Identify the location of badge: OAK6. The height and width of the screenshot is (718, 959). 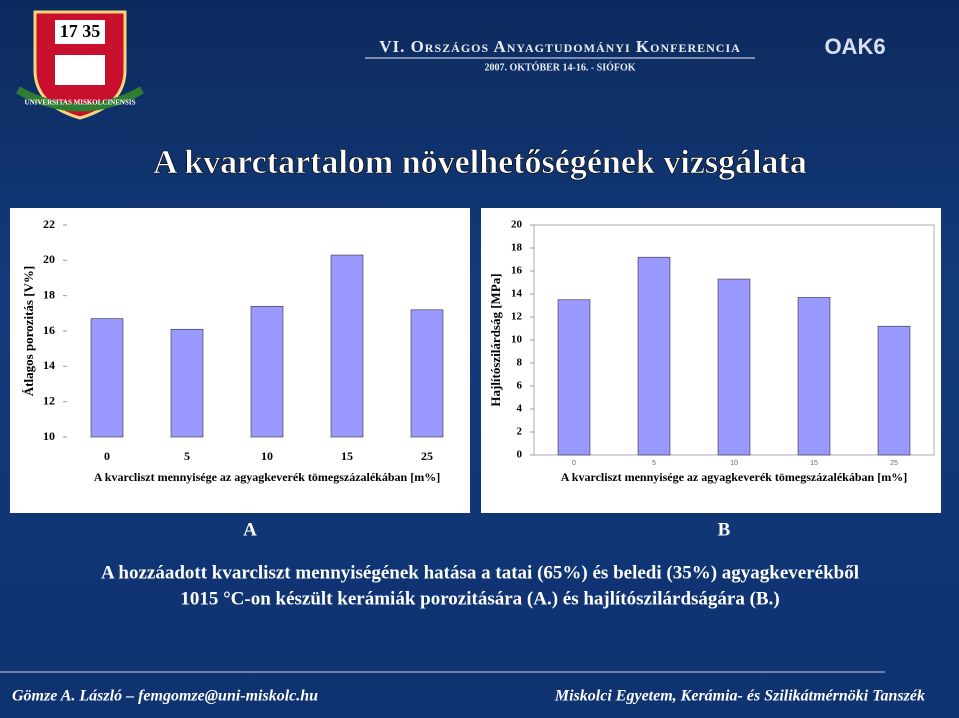
(854, 46).